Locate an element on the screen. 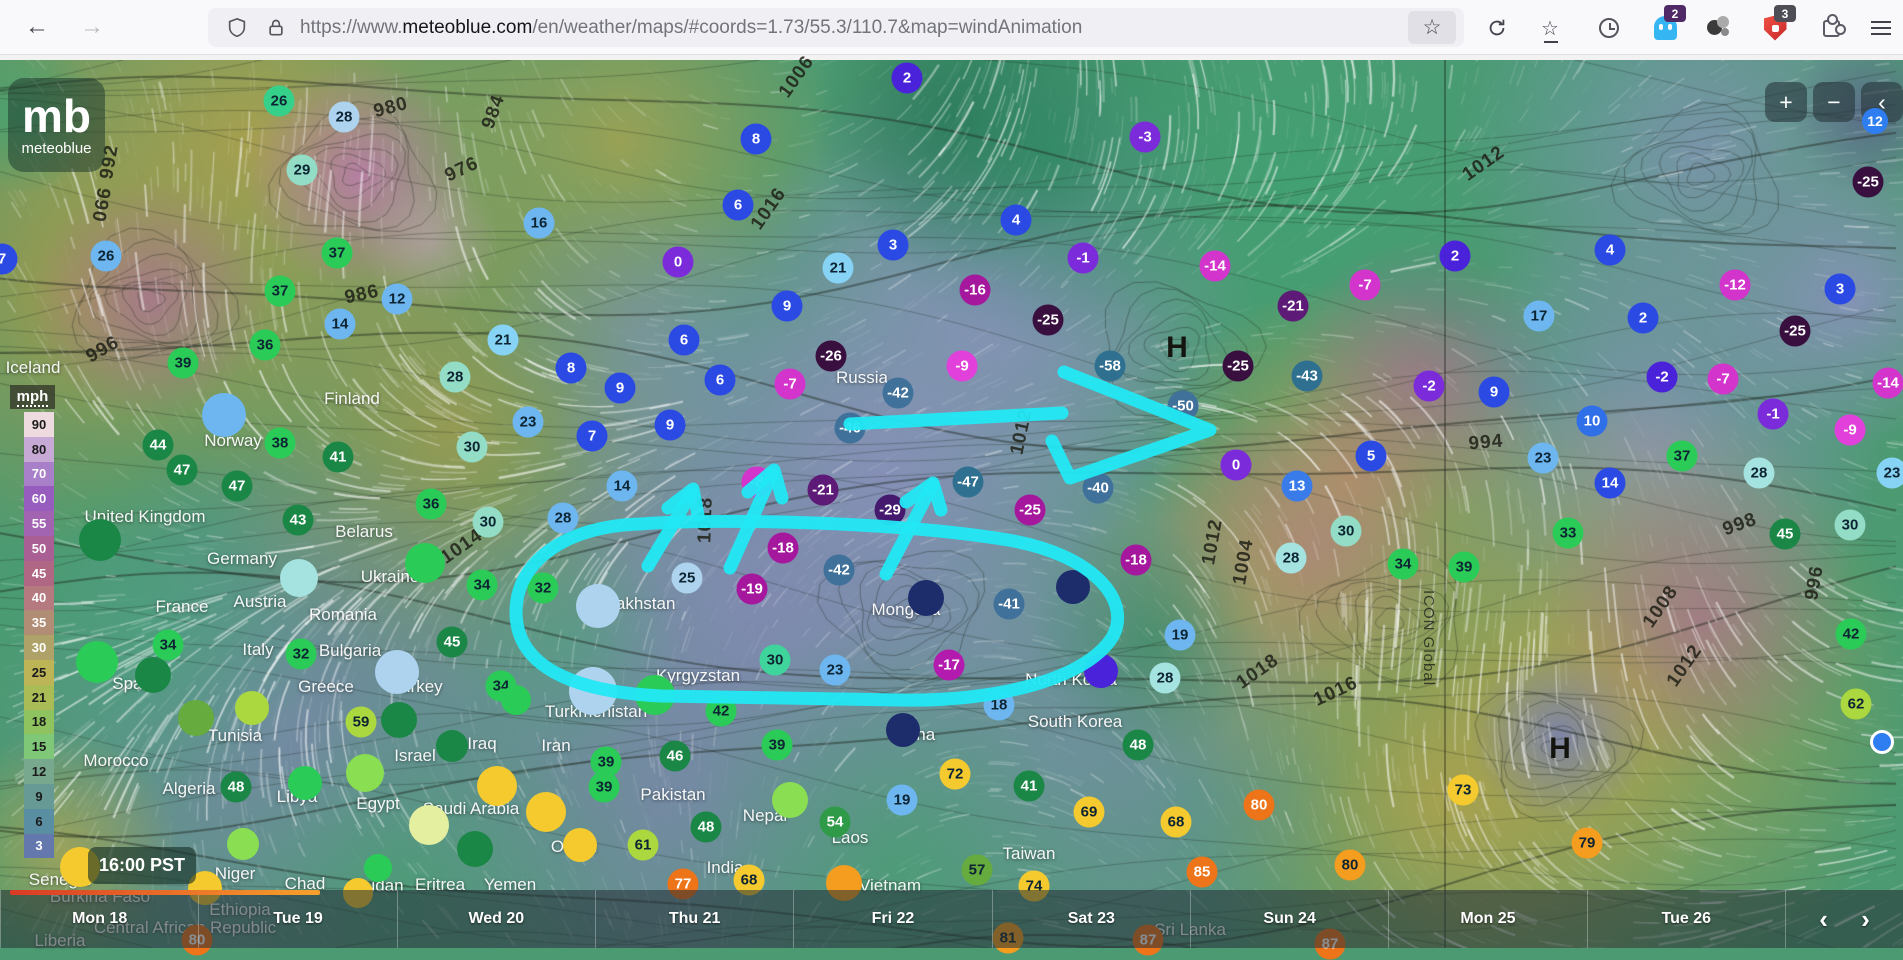 This screenshot has height=960, width=1903. logo-short: mb is located at coordinates (56, 116).